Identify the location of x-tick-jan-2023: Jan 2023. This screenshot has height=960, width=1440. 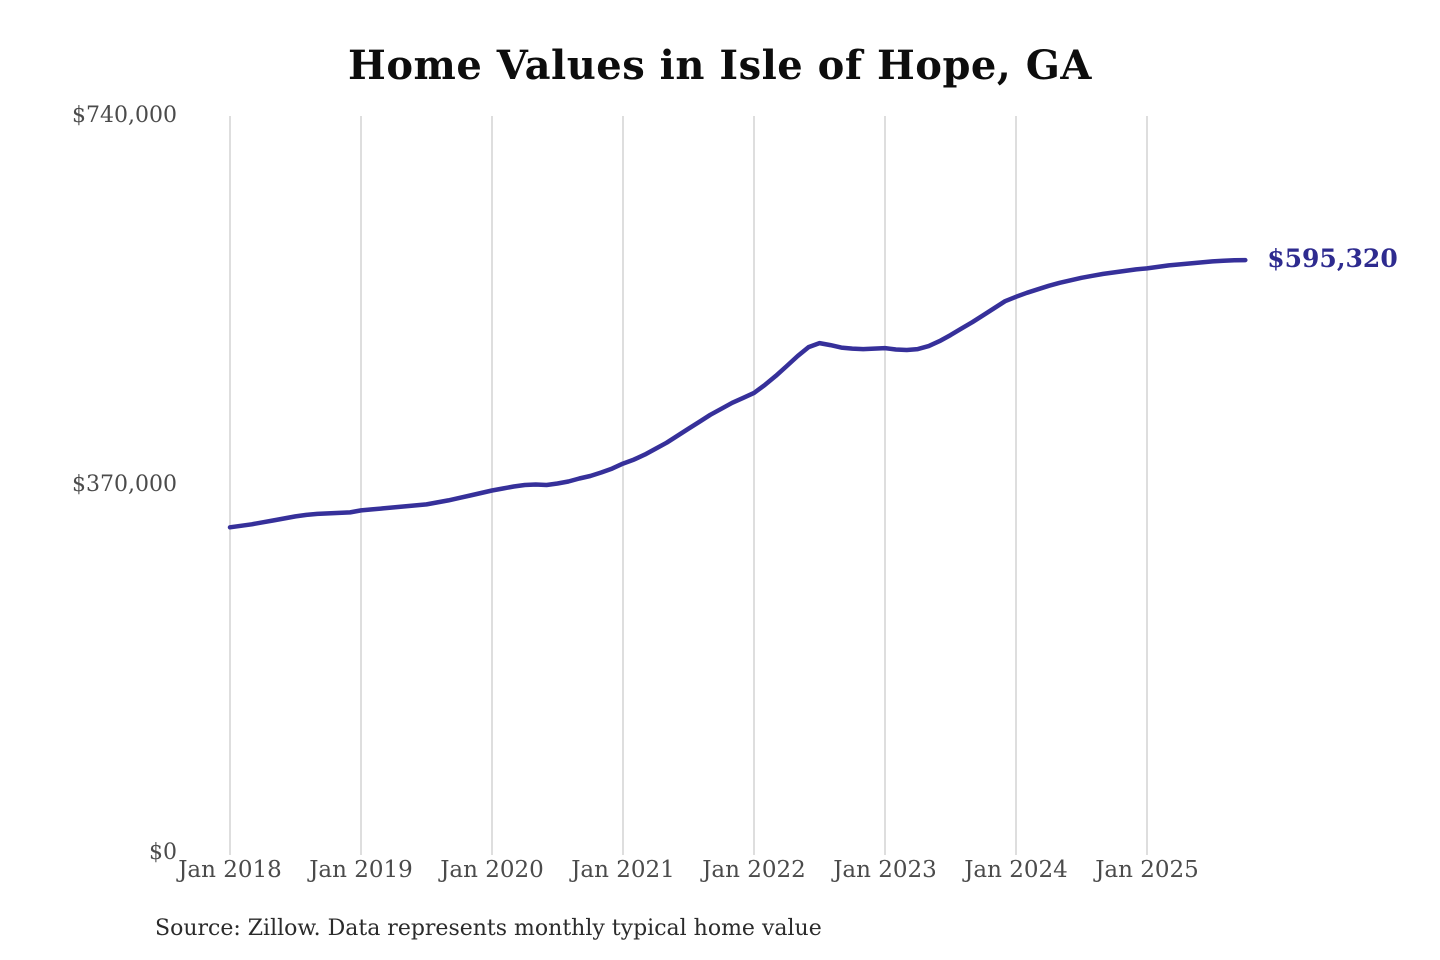
(885, 870).